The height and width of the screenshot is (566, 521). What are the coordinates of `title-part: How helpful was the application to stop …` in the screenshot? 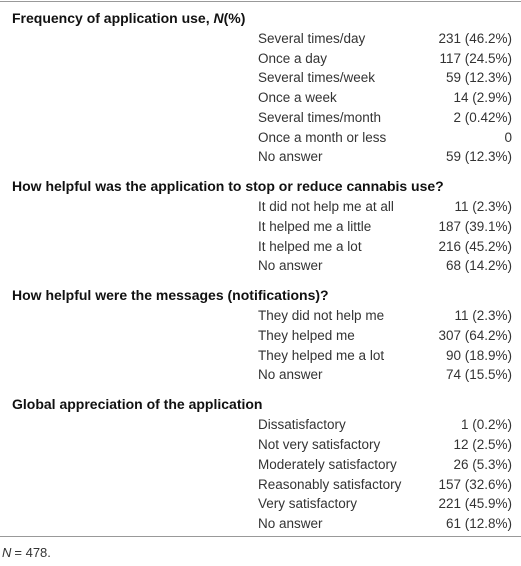 It's located at (228, 186).